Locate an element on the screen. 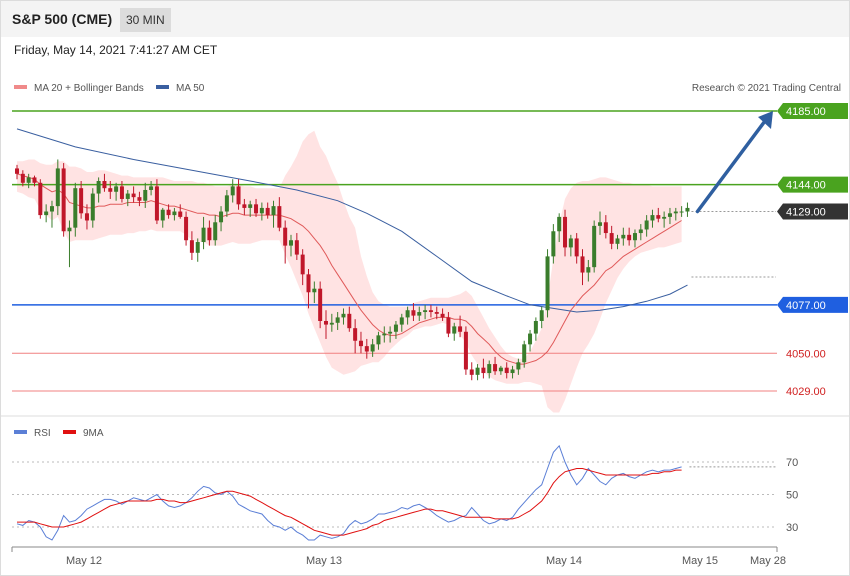  level-label-support: 4050.00 is located at coordinates (806, 354).